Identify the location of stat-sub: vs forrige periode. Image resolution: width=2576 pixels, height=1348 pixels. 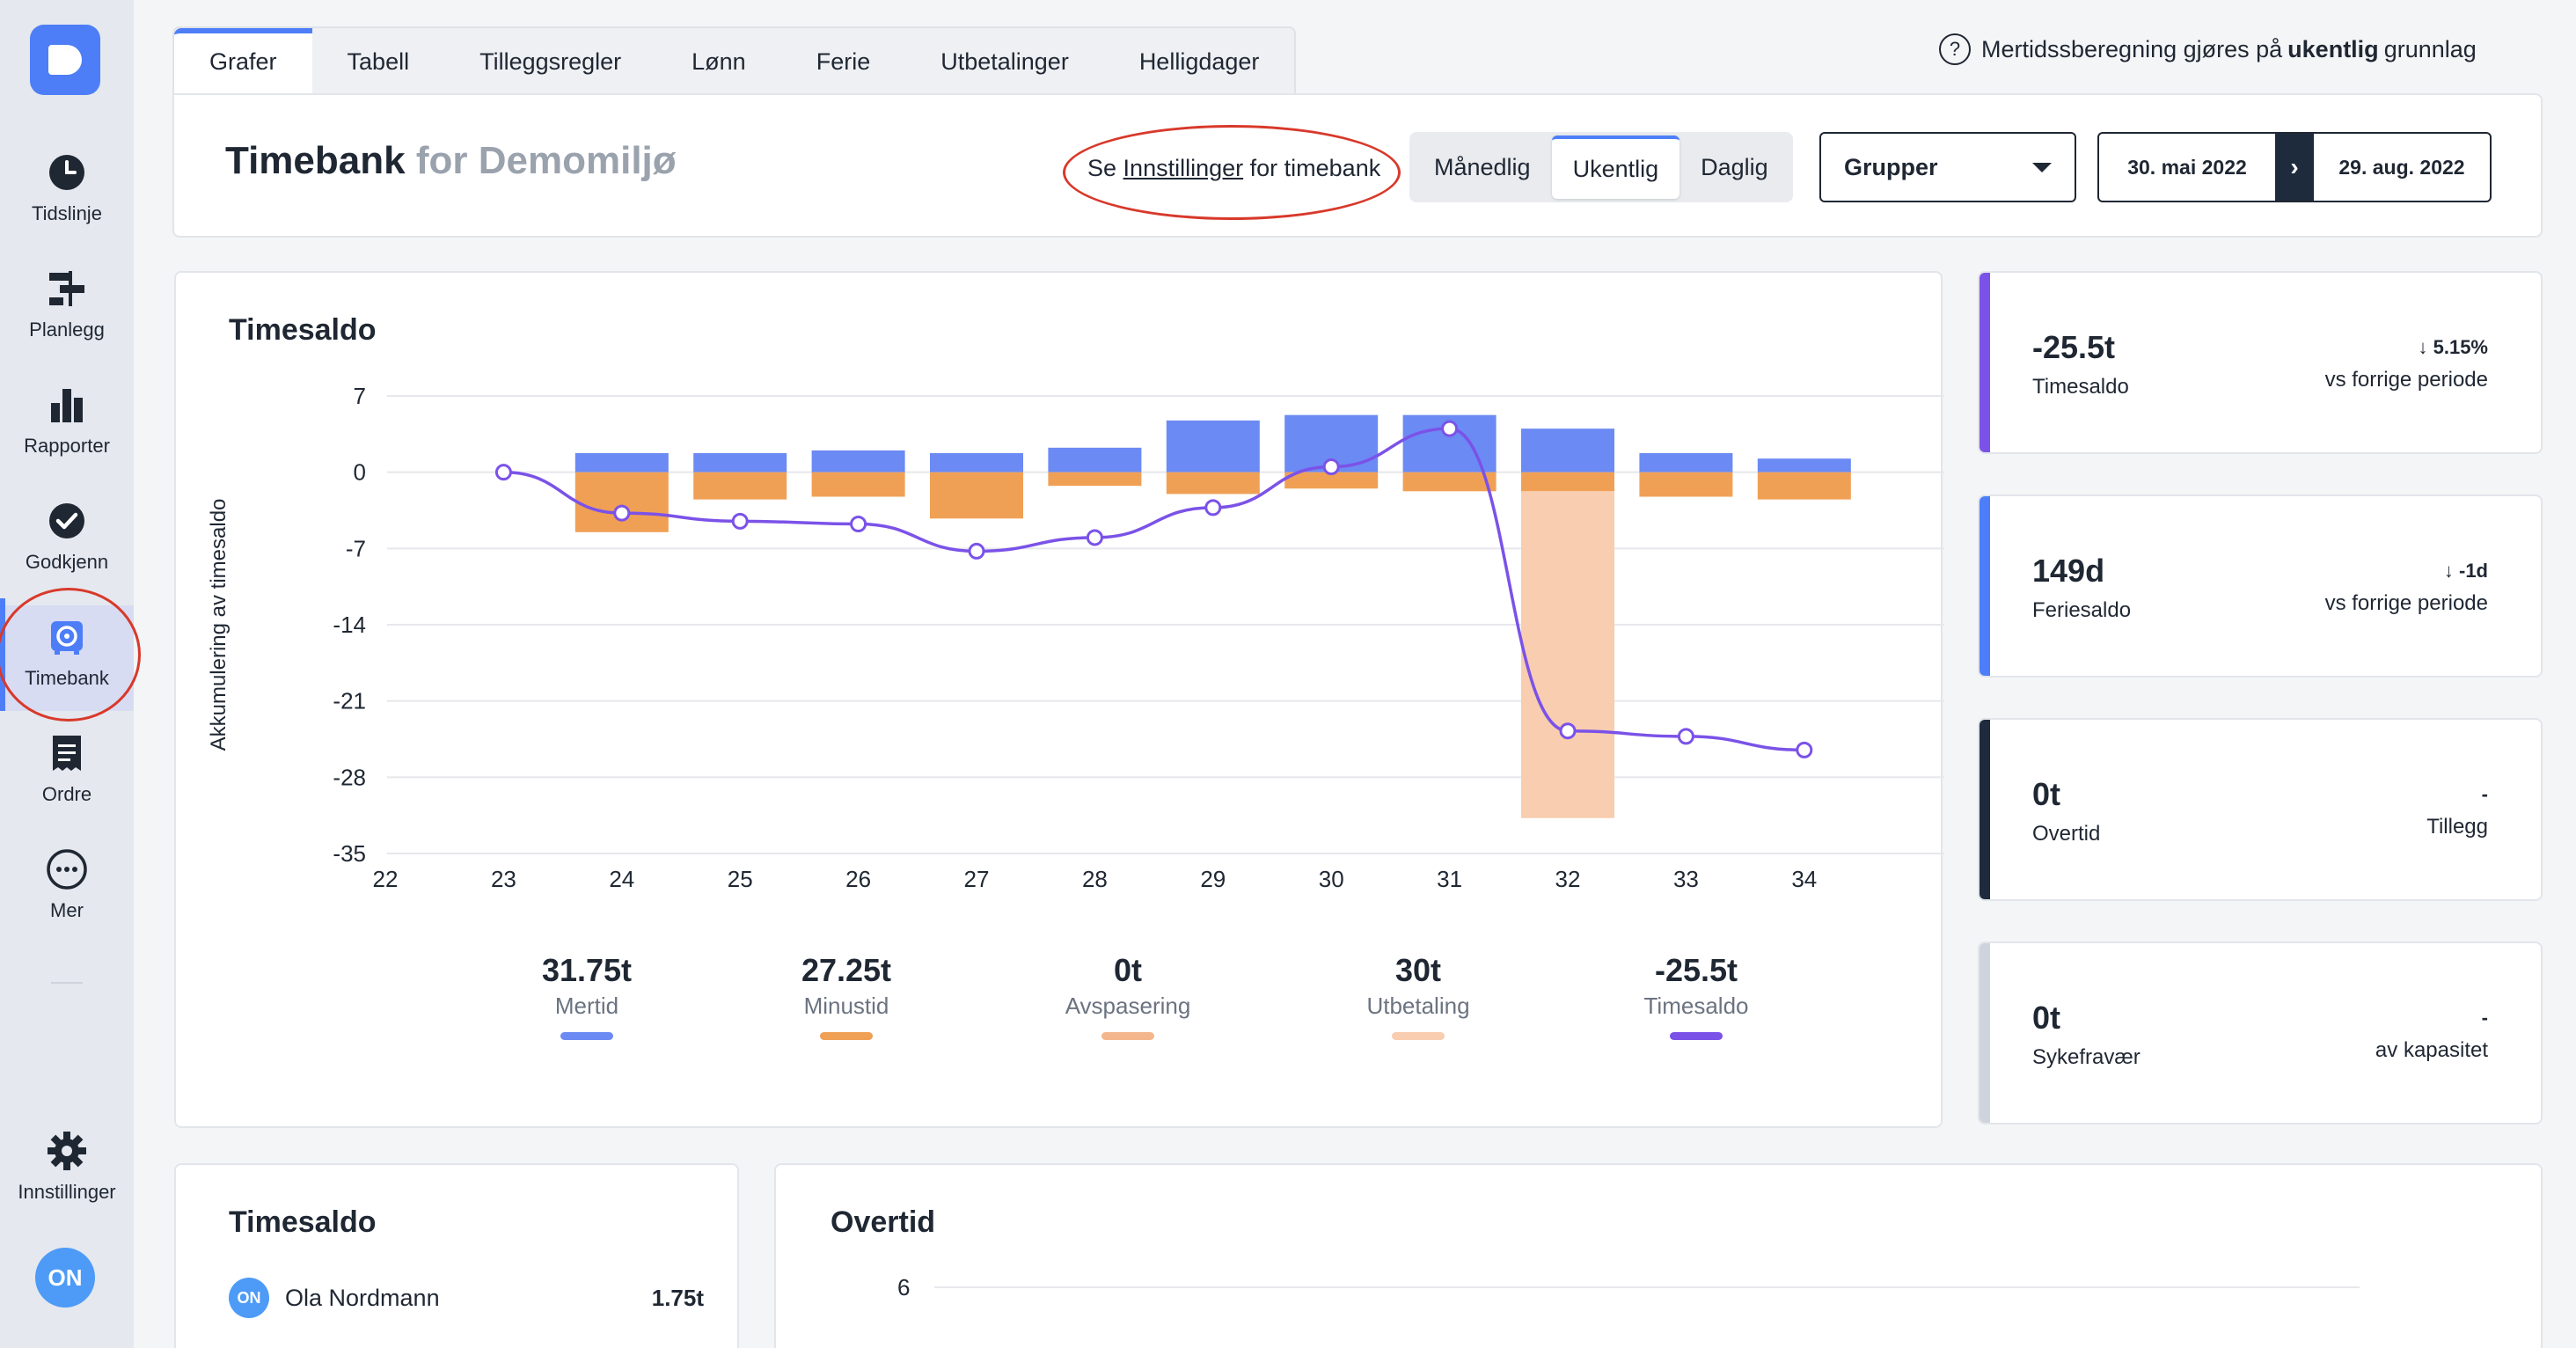
(2406, 603).